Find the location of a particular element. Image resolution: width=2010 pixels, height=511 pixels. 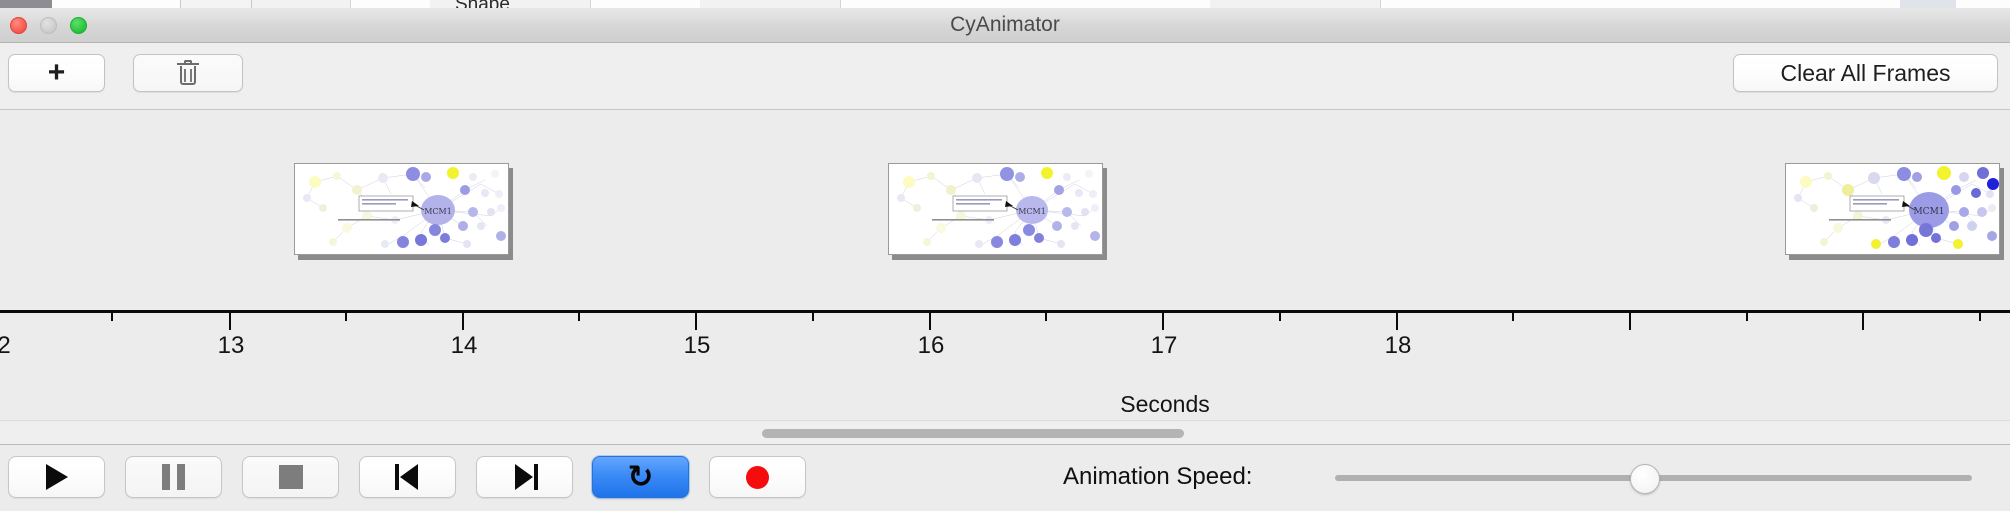

stop-button is located at coordinates (290, 477).